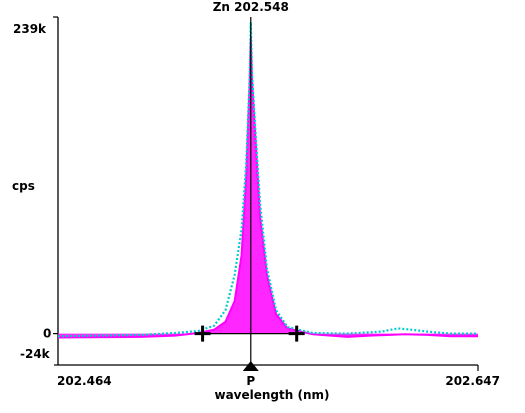  What do you see at coordinates (23, 186) in the screenshot?
I see `y-axis-label: cps` at bounding box center [23, 186].